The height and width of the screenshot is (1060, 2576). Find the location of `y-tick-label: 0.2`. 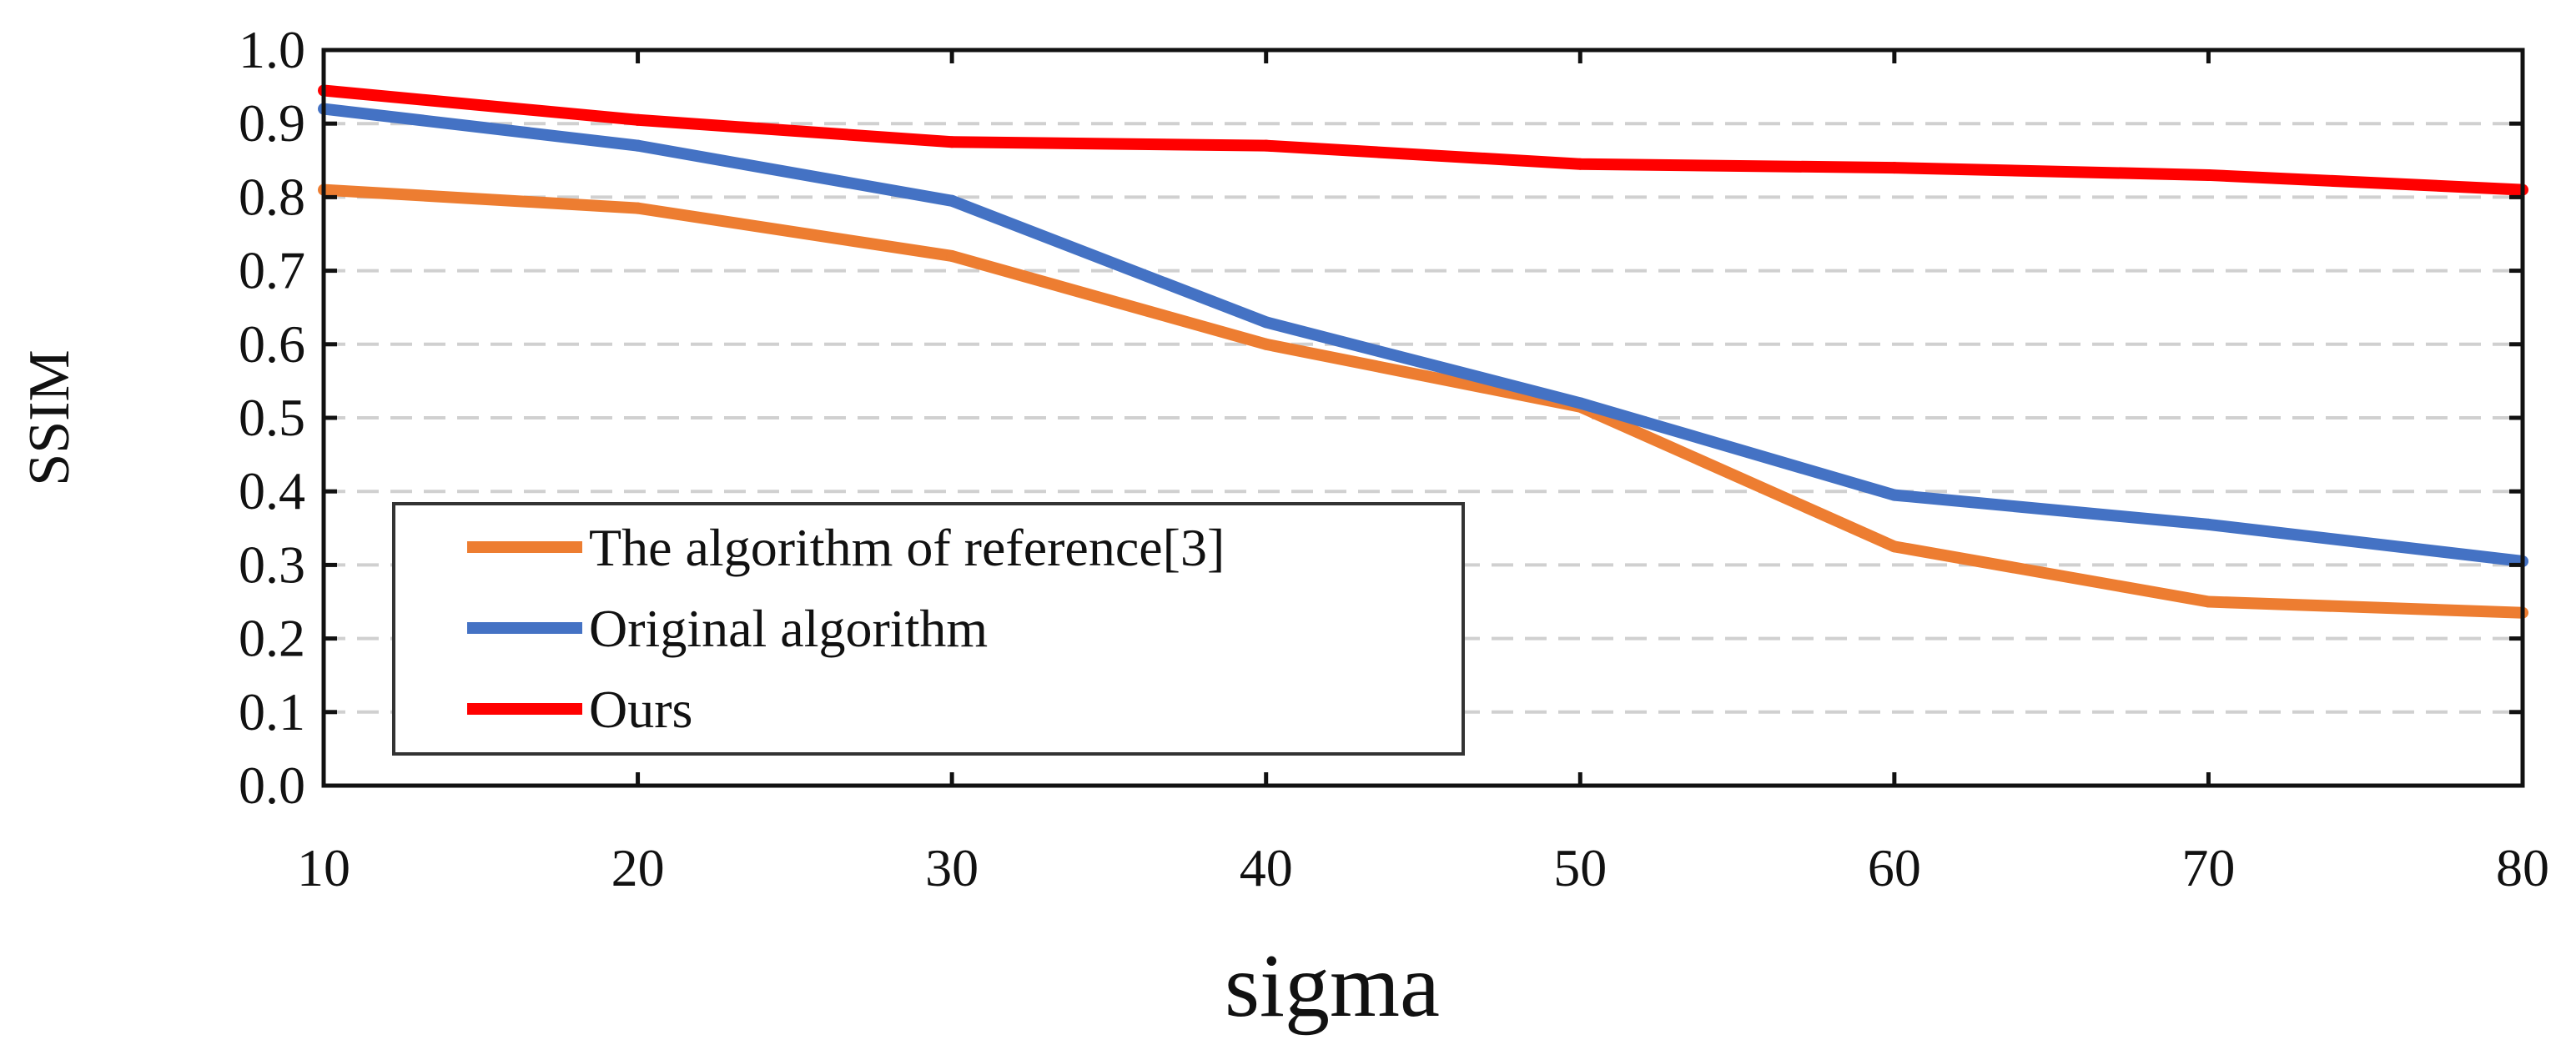

y-tick-label: 0.2 is located at coordinates (272, 638).